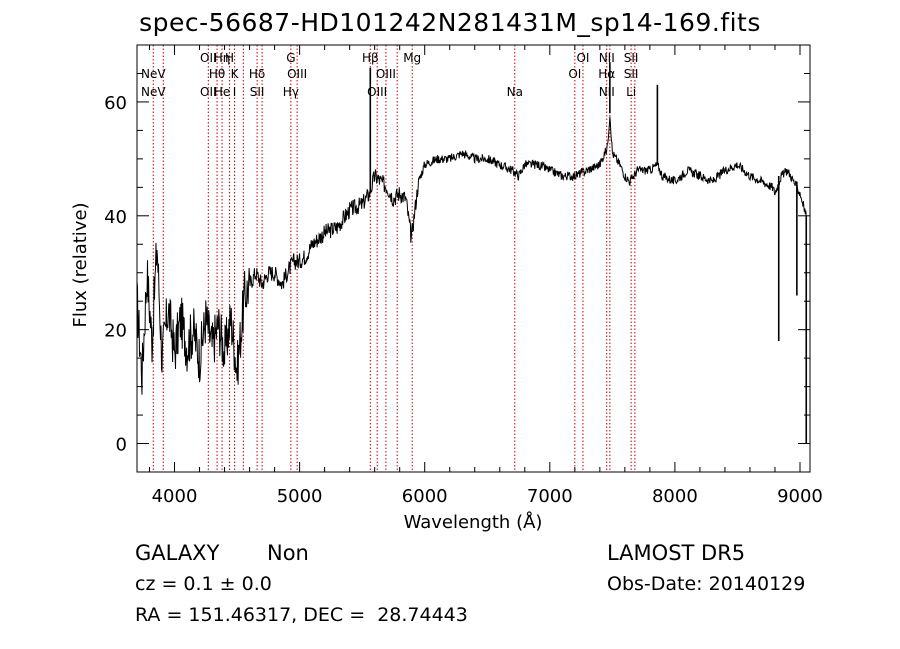  What do you see at coordinates (412, 58) in the screenshot?
I see `line-marker-label: Mg` at bounding box center [412, 58].